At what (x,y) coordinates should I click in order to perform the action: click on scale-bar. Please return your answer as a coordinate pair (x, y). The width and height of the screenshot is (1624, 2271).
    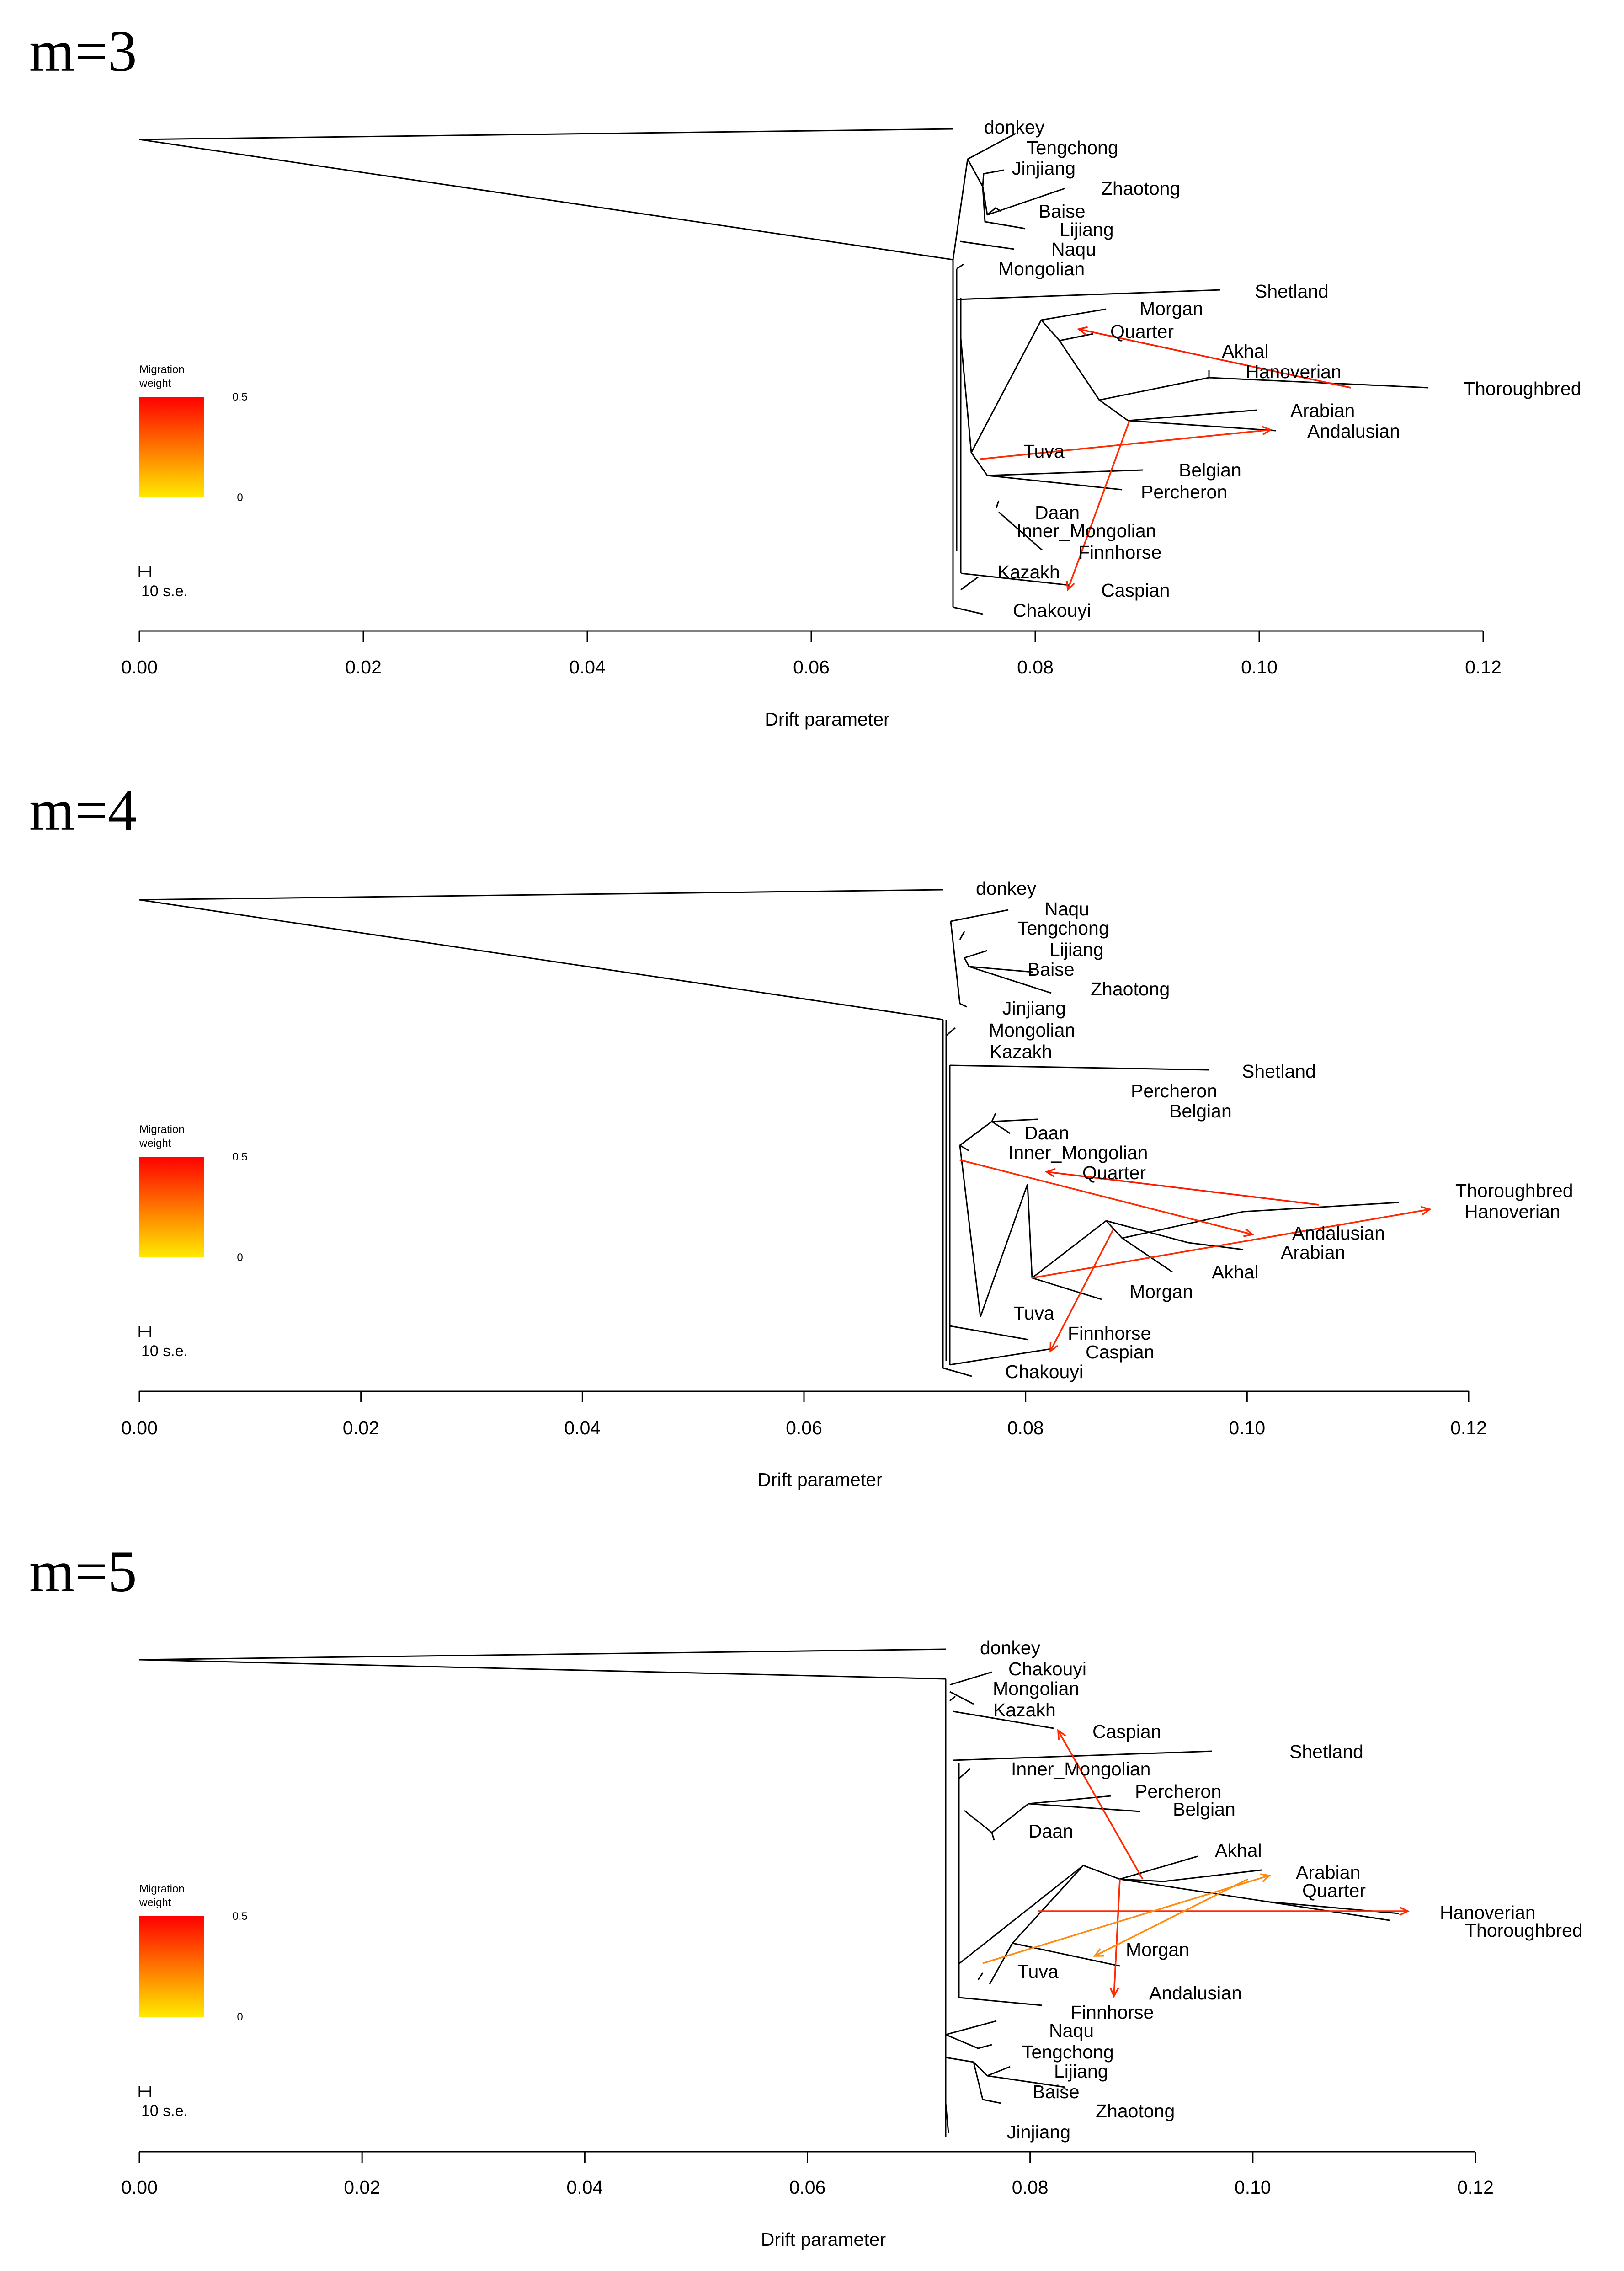
    Looking at the image, I should click on (144, 571).